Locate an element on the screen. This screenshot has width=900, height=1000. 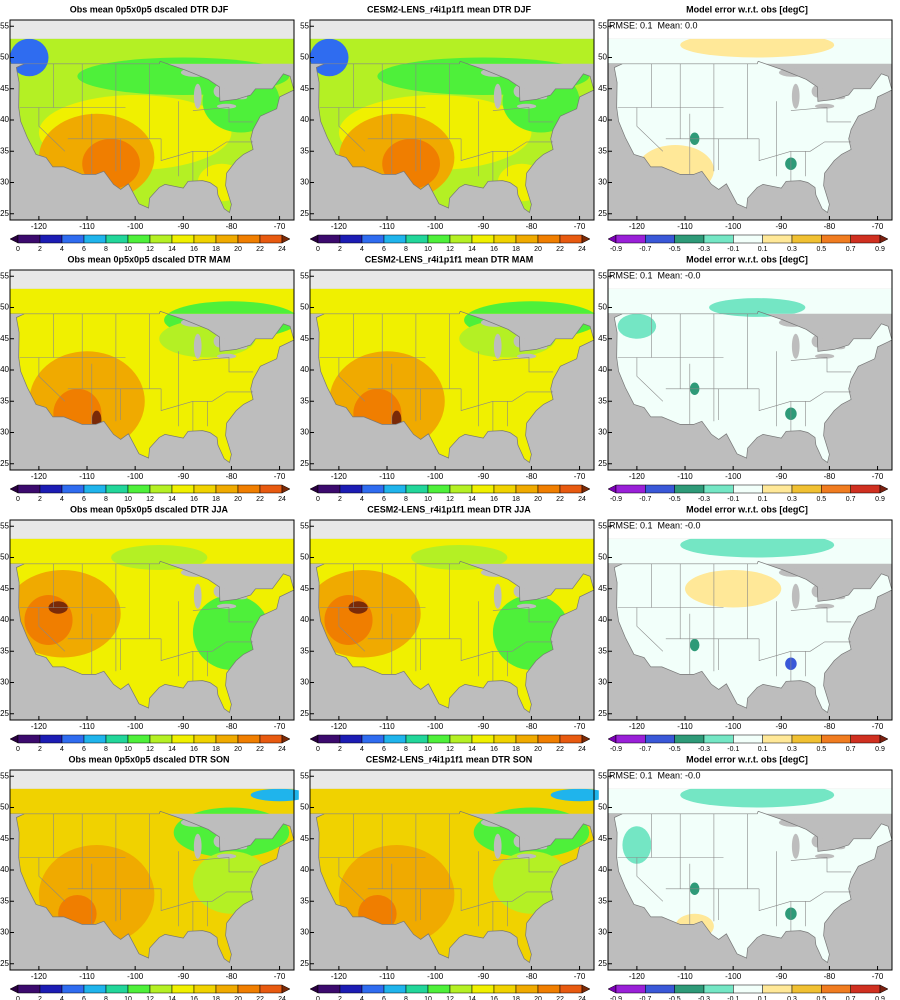
colorbar-label: 14 is located at coordinates (472, 749).